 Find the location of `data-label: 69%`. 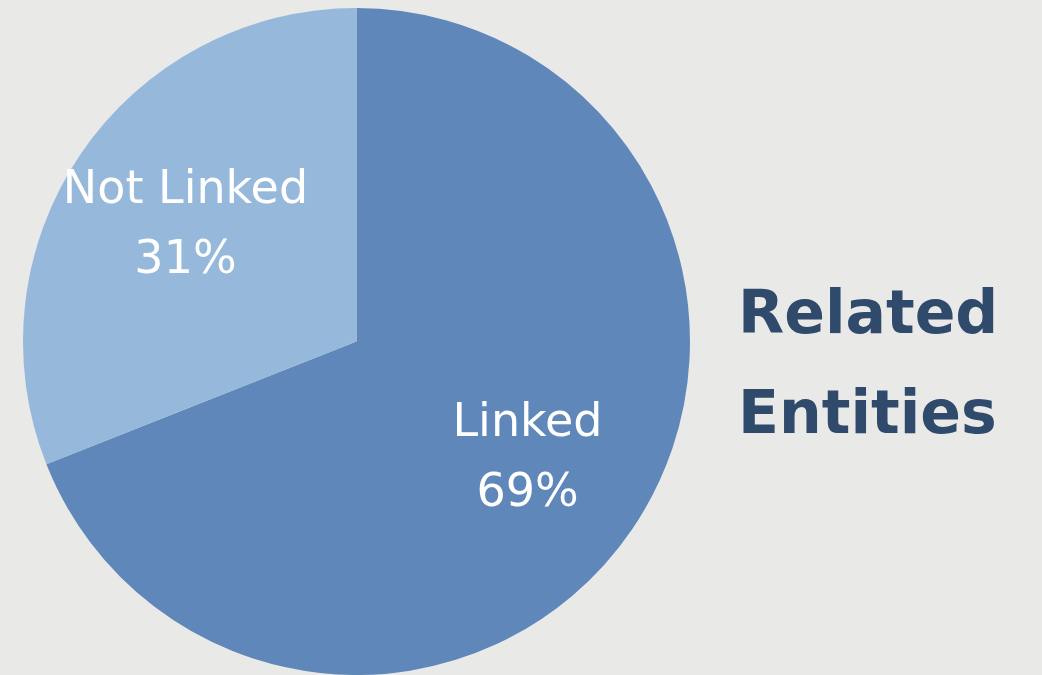

data-label: 69% is located at coordinates (527, 489).